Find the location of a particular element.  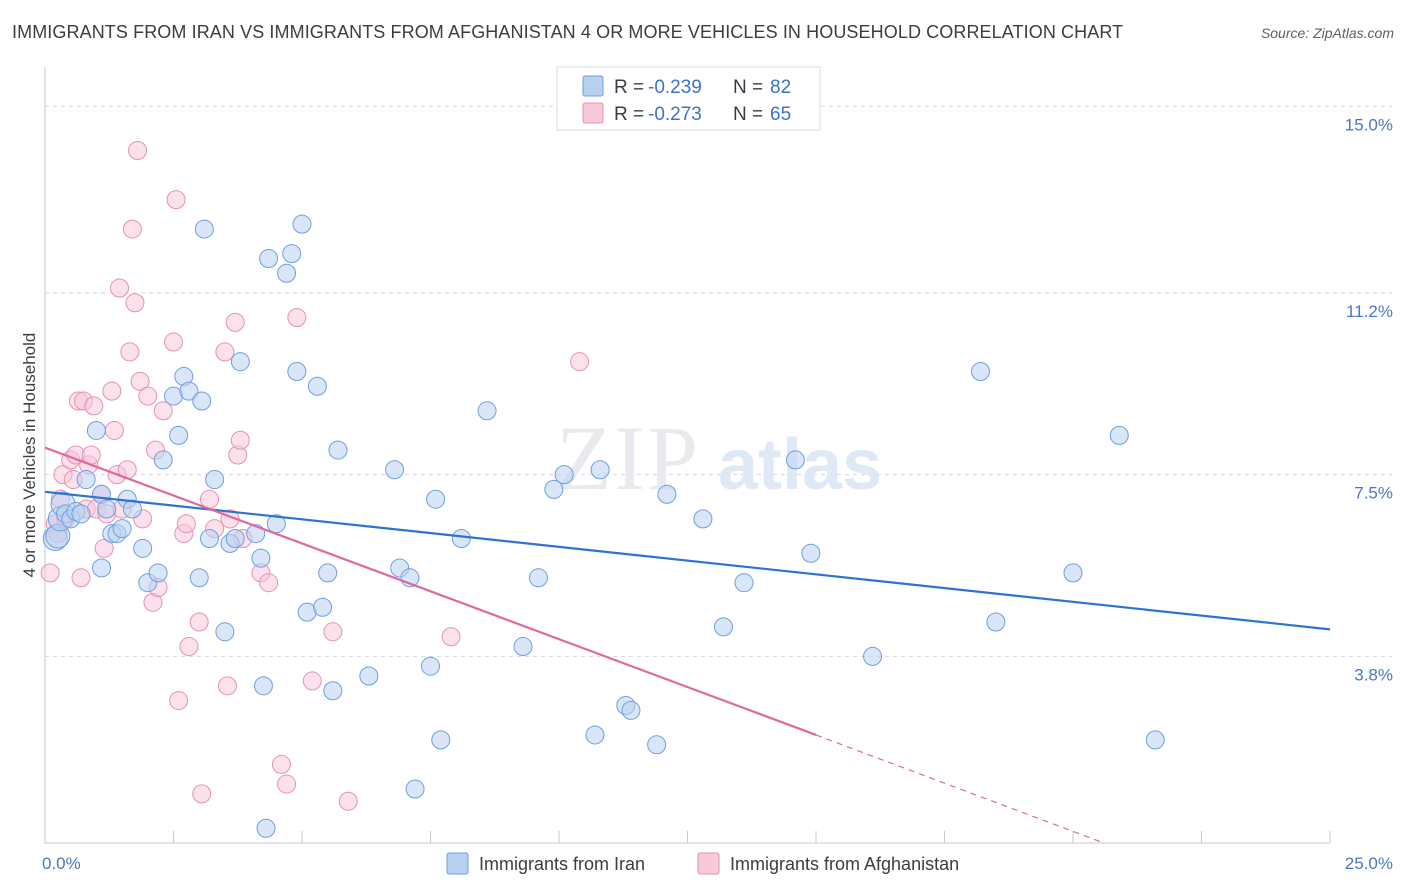

legend-r-value-afghanistan: -0.273 is located at coordinates (675, 114).